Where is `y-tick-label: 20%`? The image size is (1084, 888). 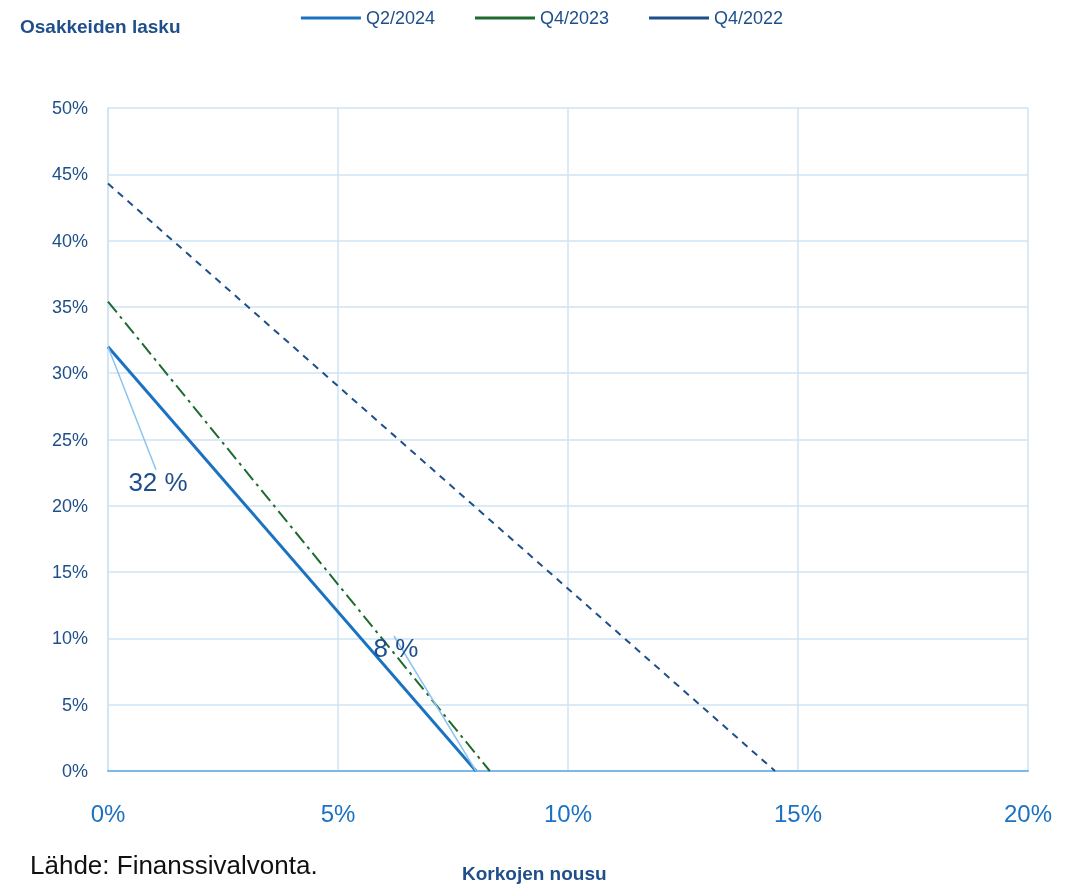 y-tick-label: 20% is located at coordinates (69, 505).